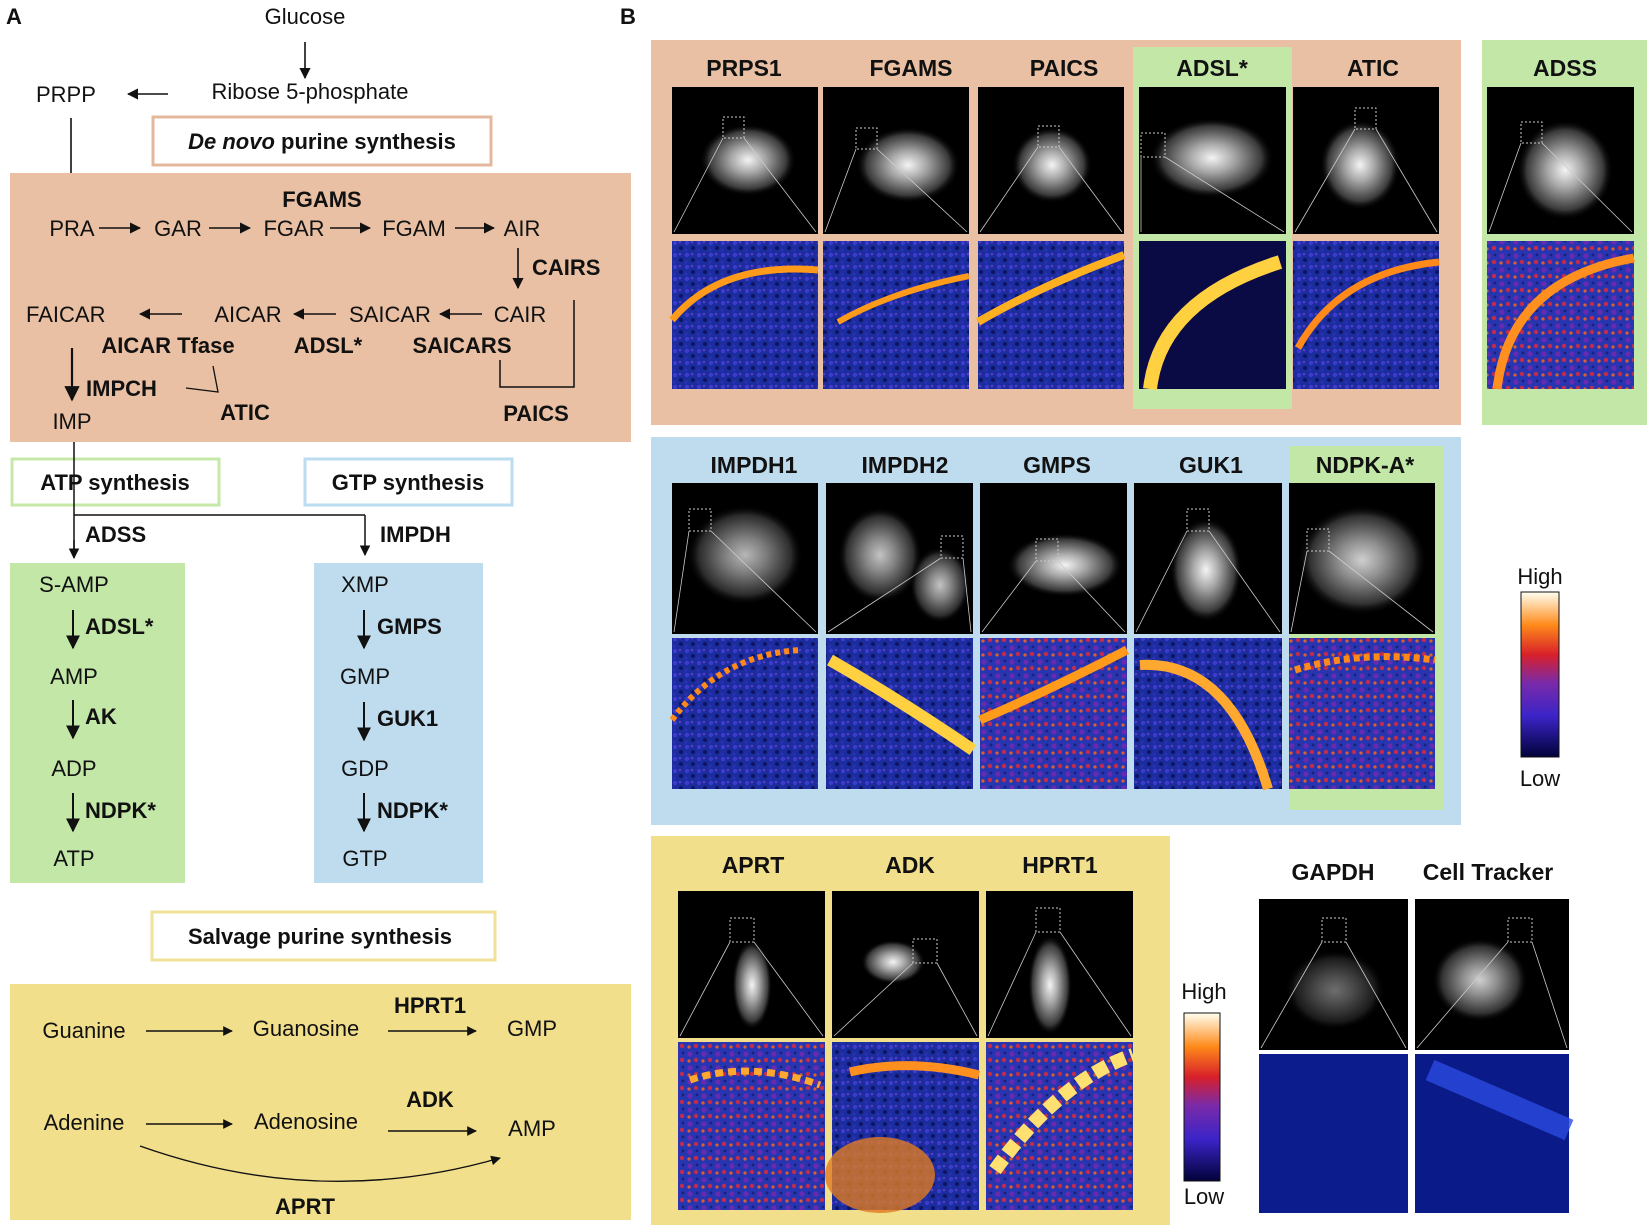 This screenshot has height=1225, width=1652. Describe the element at coordinates (414, 228) in the screenshot. I see `metabolite-fgam: FGAM` at that location.